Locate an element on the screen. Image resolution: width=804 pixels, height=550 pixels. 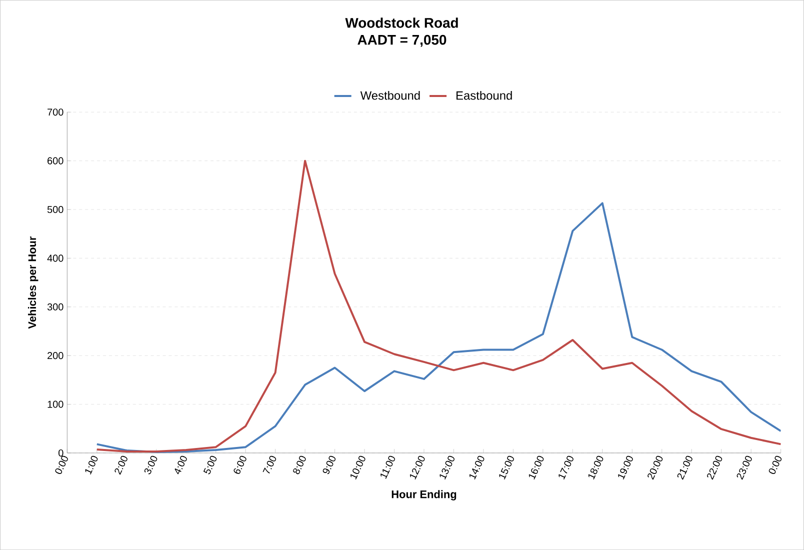
y-tick-label: 500 is located at coordinates (55, 209).